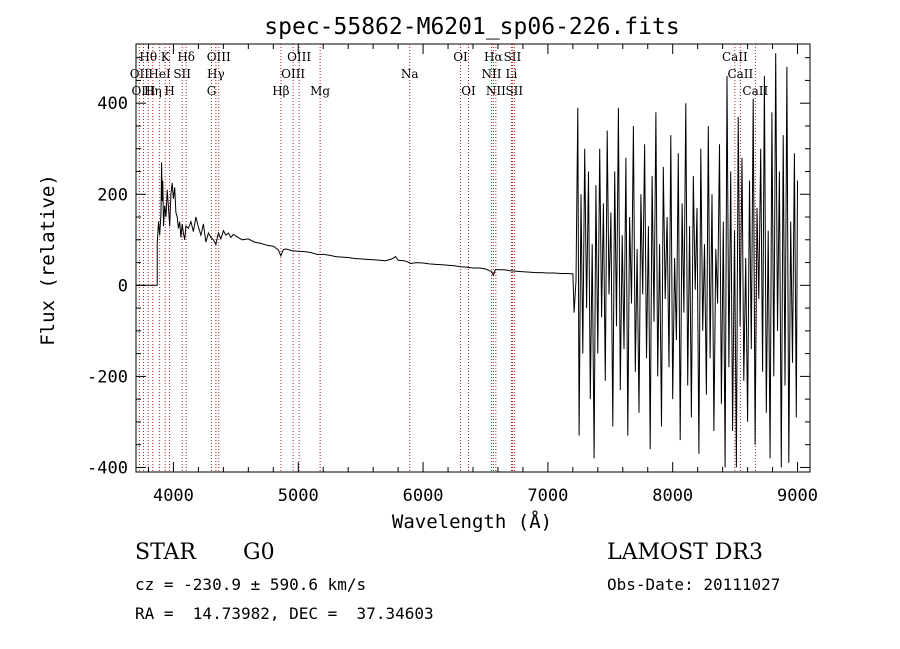  I want to click on x-tick-label: 8000, so click(672, 496).